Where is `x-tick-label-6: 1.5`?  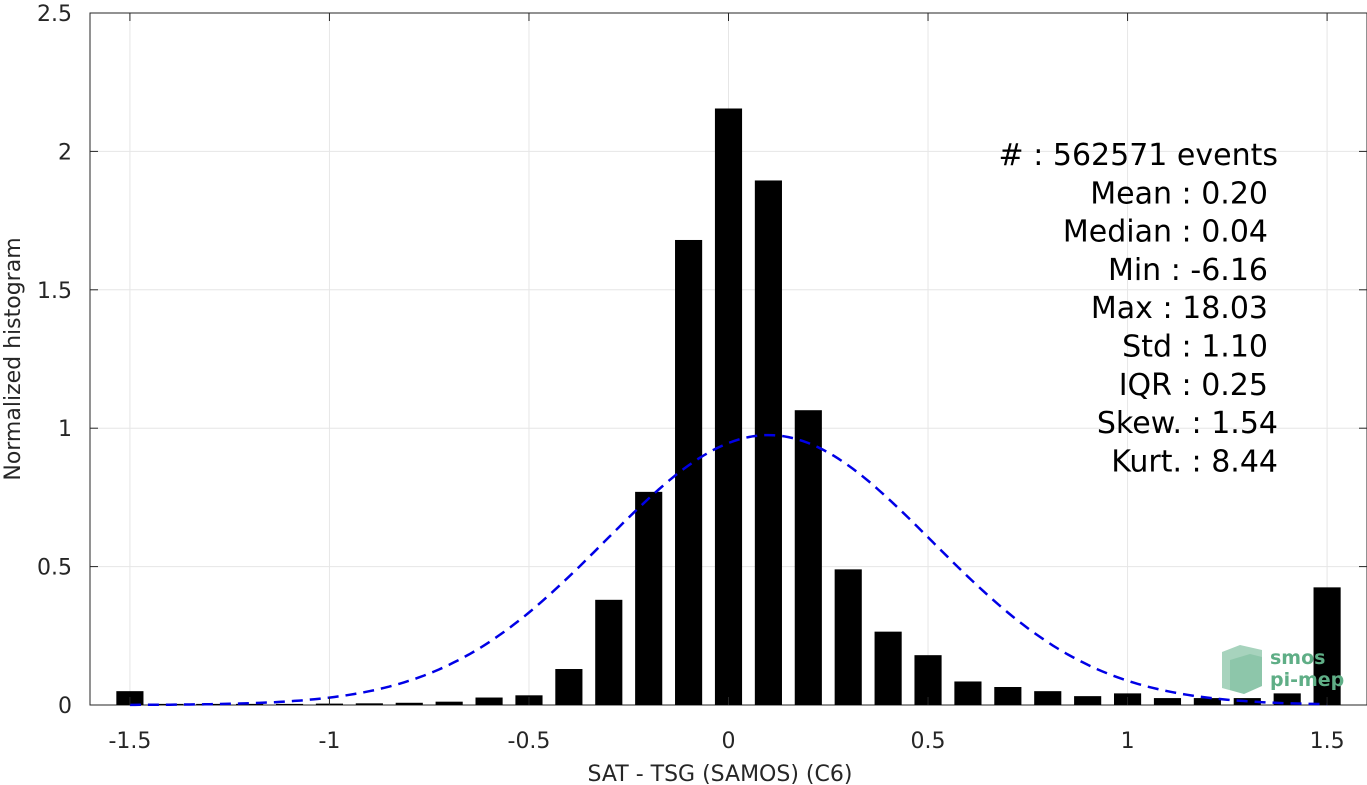
x-tick-label-6: 1.5 is located at coordinates (1327, 741).